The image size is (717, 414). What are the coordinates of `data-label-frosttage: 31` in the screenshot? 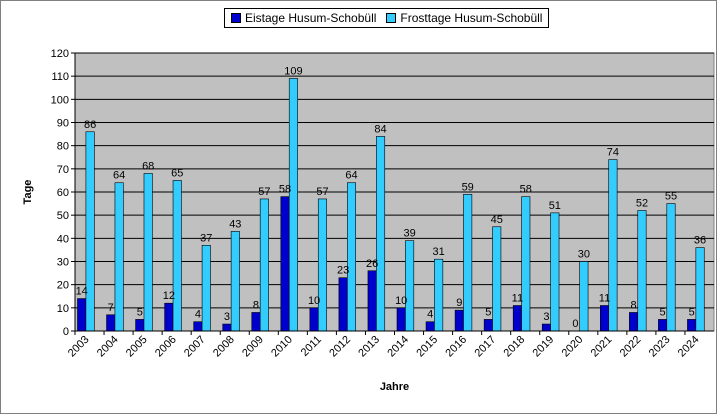 It's located at (439, 252).